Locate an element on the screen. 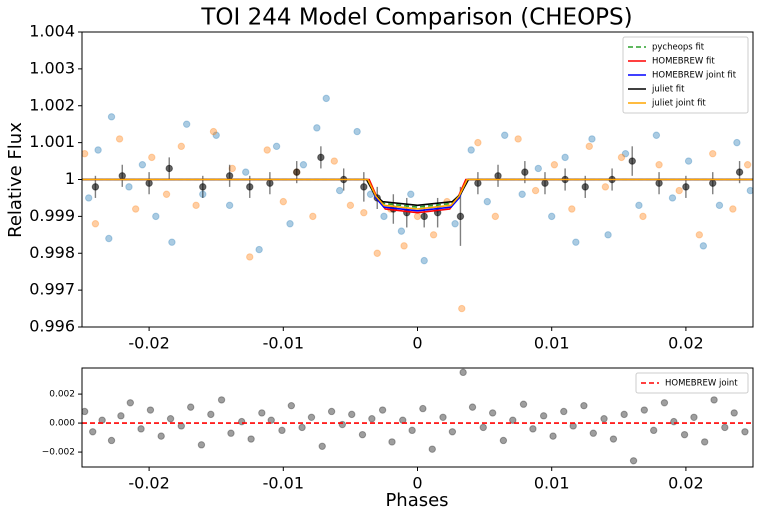 The width and height of the screenshot is (758, 522). x-tick-label: 0 is located at coordinates (417, 343).